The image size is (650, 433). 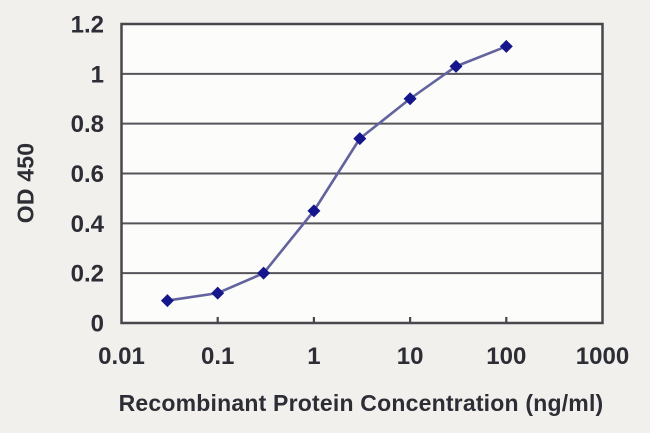 I want to click on x-tick-label: 1000, so click(x=602, y=356).